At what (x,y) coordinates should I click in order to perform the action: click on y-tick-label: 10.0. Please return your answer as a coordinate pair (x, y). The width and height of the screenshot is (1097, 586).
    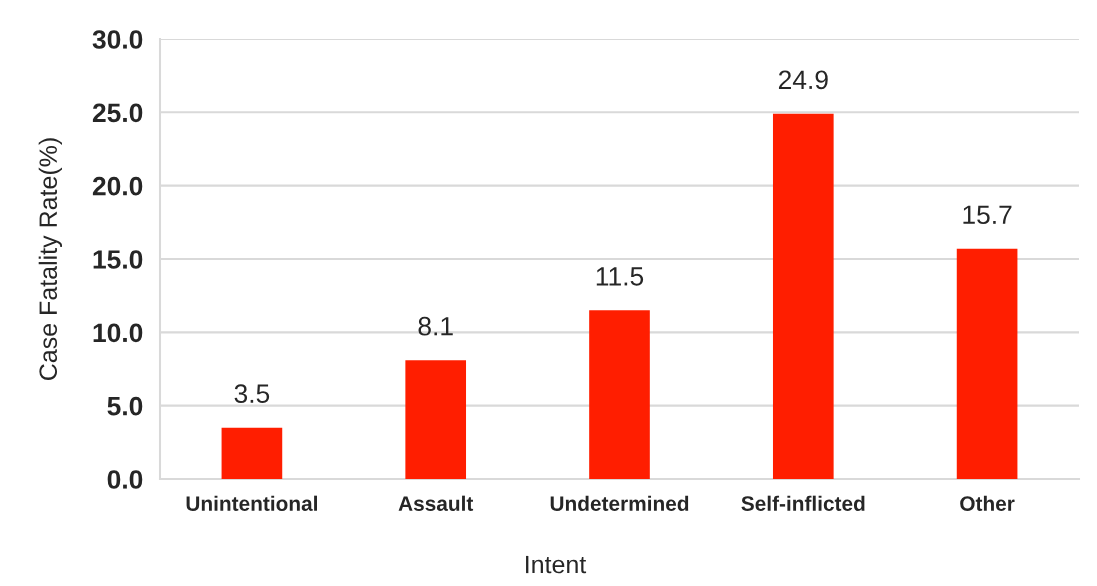
    Looking at the image, I should click on (118, 333).